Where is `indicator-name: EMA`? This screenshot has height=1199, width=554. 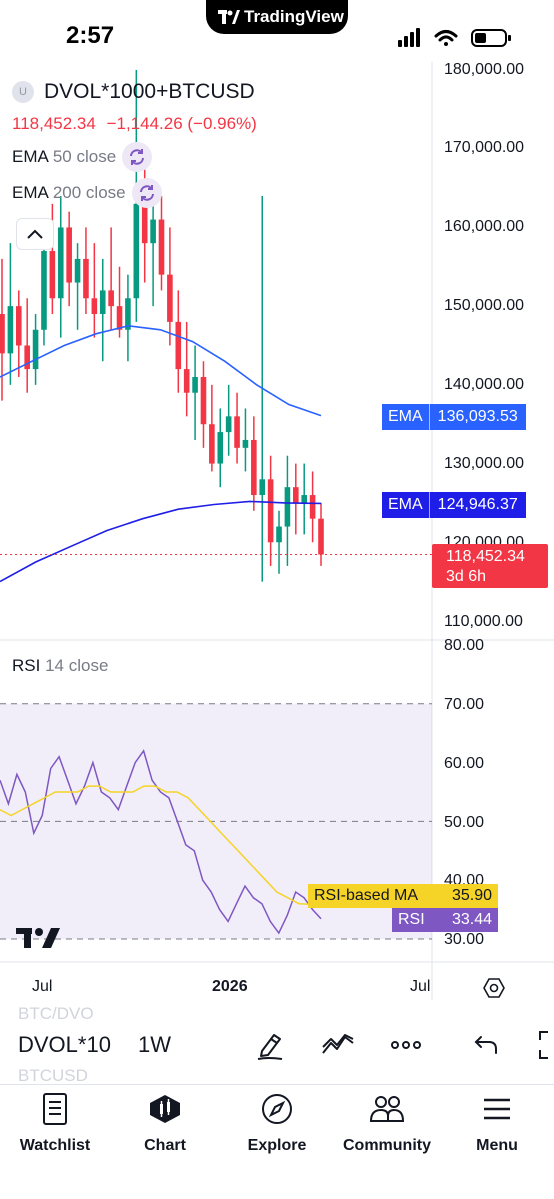
indicator-name: EMA is located at coordinates (30, 192).